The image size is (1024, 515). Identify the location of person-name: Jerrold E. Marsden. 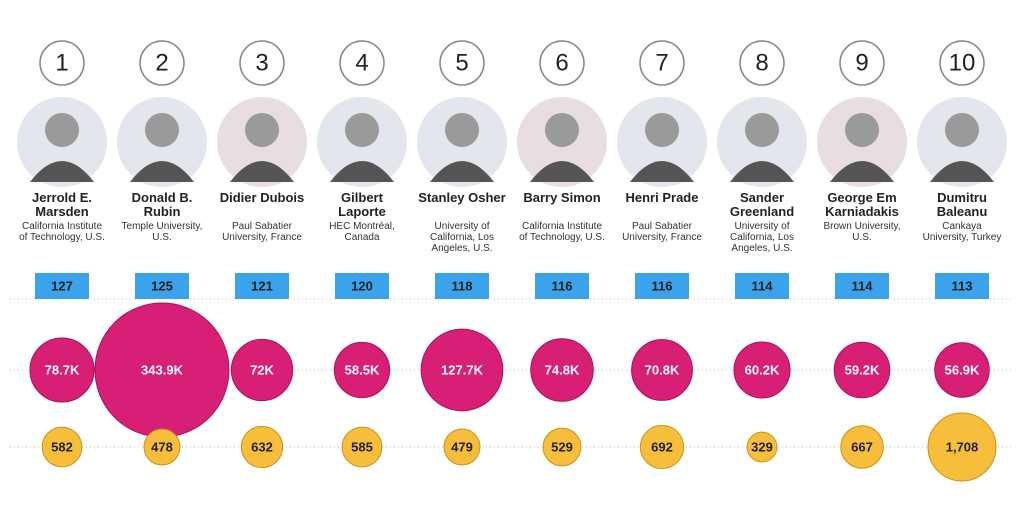
(62, 204).